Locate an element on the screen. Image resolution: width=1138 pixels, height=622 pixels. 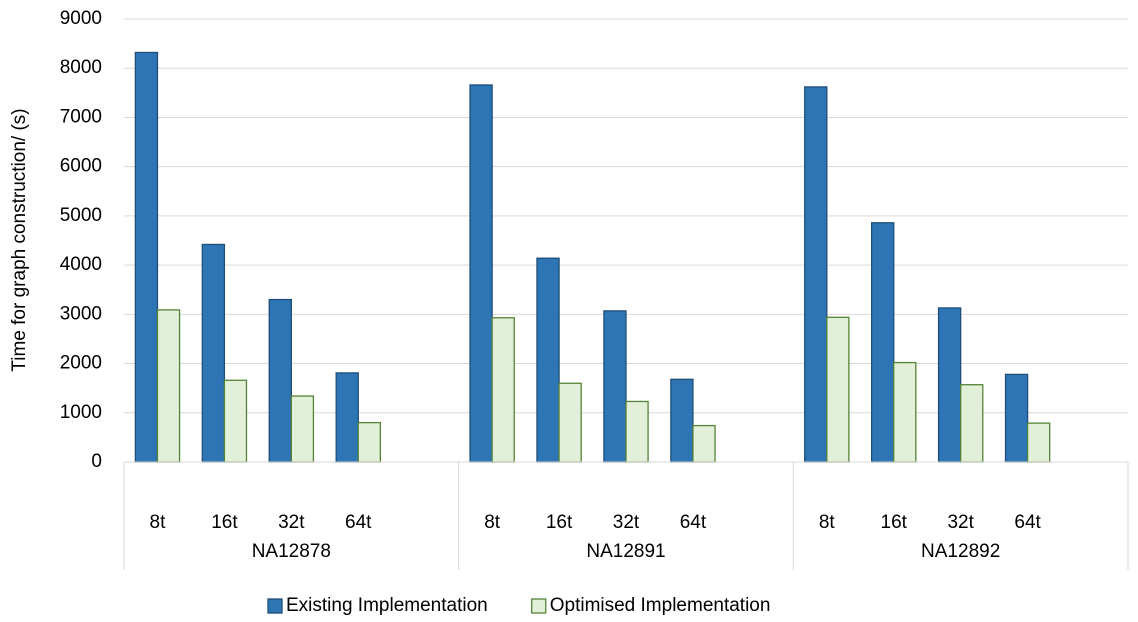
y-tick-label: 2000 is located at coordinates (81, 363).